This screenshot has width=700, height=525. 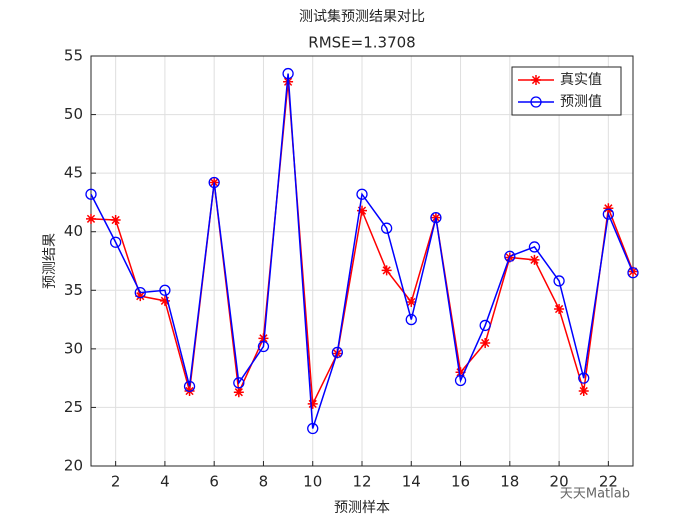 What do you see at coordinates (559, 482) in the screenshot?
I see `x-tick-label: 20` at bounding box center [559, 482].